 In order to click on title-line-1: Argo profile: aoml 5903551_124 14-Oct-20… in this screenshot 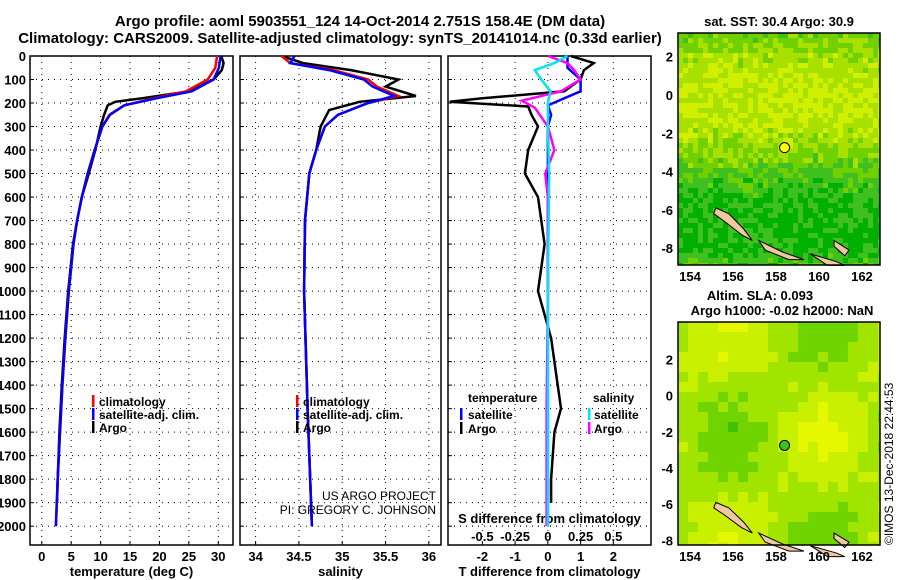, I will do `click(360, 21)`.